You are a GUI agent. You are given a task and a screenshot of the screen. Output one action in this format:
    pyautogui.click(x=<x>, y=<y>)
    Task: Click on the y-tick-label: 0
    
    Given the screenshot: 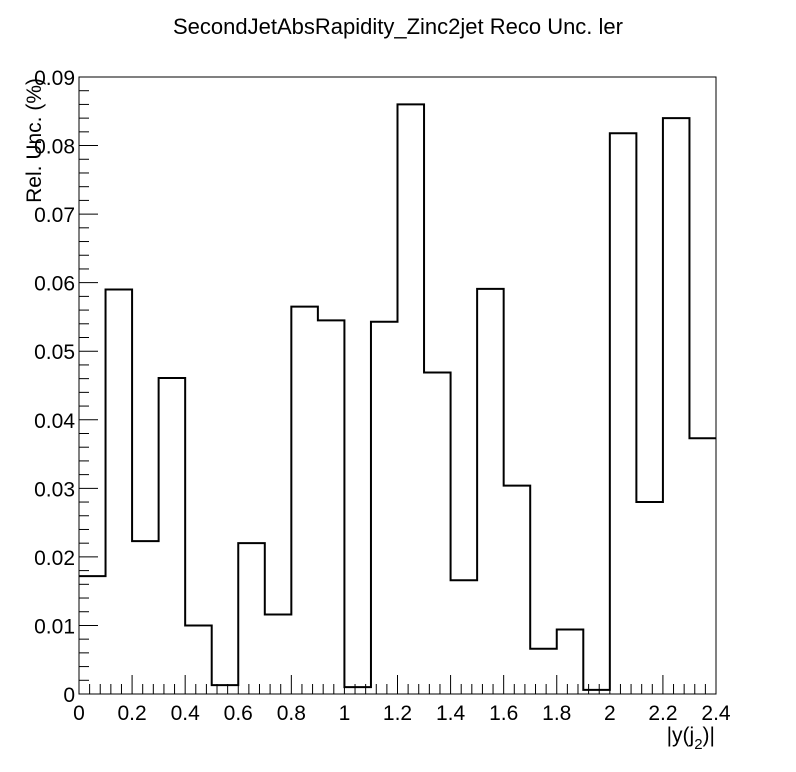 What is the action you would take?
    pyautogui.click(x=69, y=695)
    